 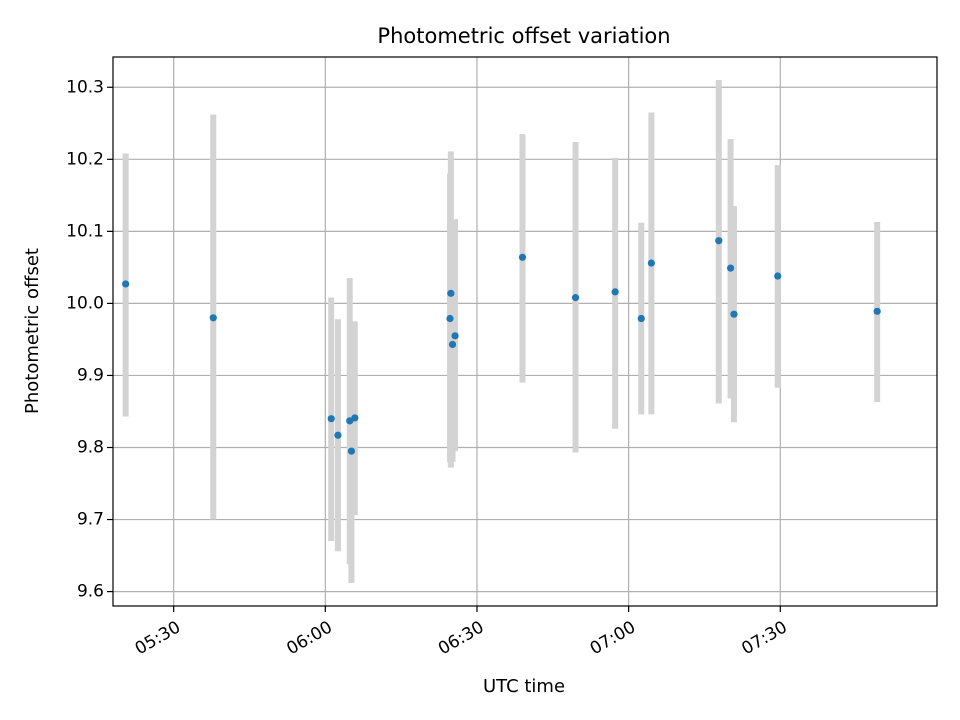 I want to click on x-tick-label: 06:00, so click(x=309, y=638).